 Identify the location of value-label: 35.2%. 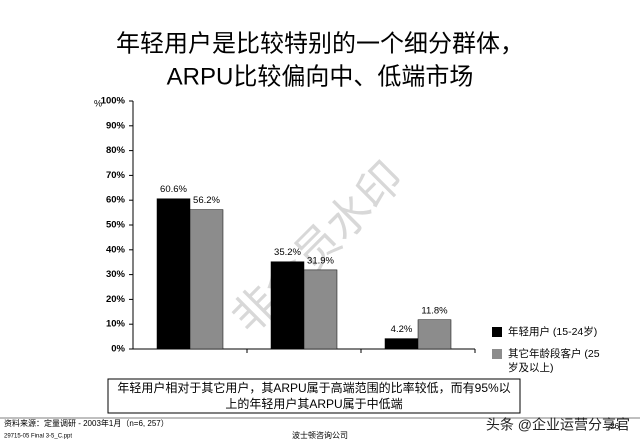
(287, 252).